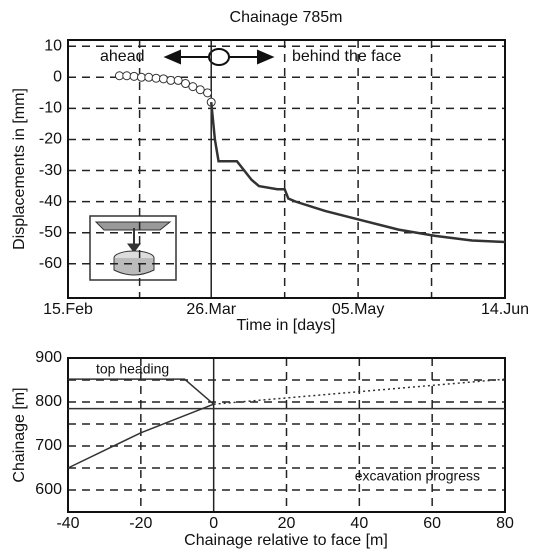  Describe the element at coordinates (213, 523) in the screenshot. I see `x-tick-label: 0` at that location.